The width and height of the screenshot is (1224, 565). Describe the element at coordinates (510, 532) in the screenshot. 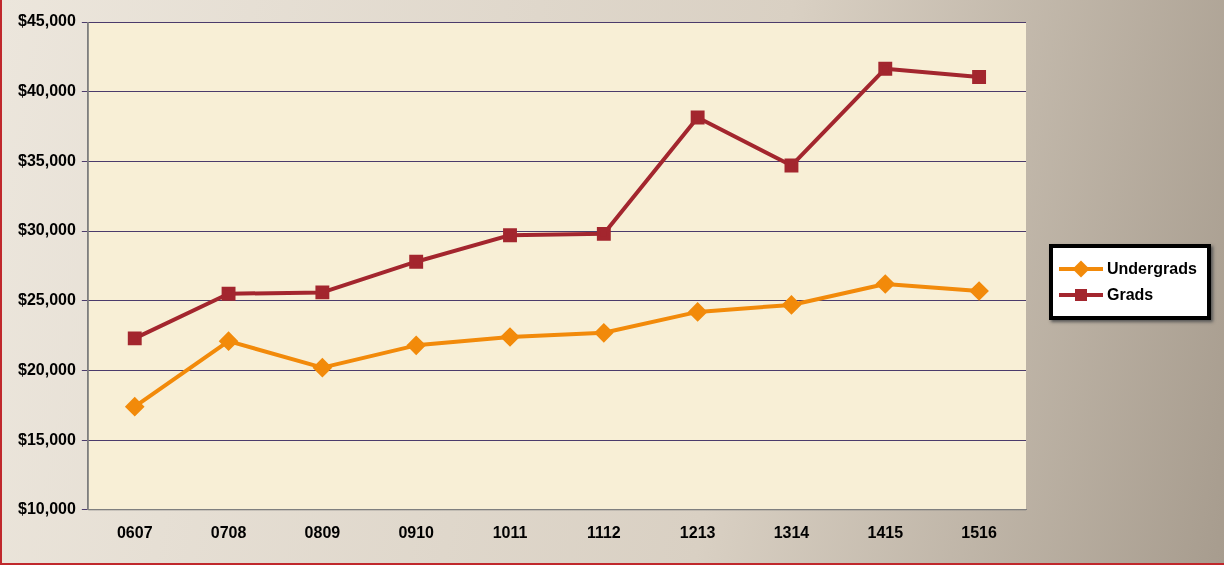

I see `x-tick-label: 1011` at that location.